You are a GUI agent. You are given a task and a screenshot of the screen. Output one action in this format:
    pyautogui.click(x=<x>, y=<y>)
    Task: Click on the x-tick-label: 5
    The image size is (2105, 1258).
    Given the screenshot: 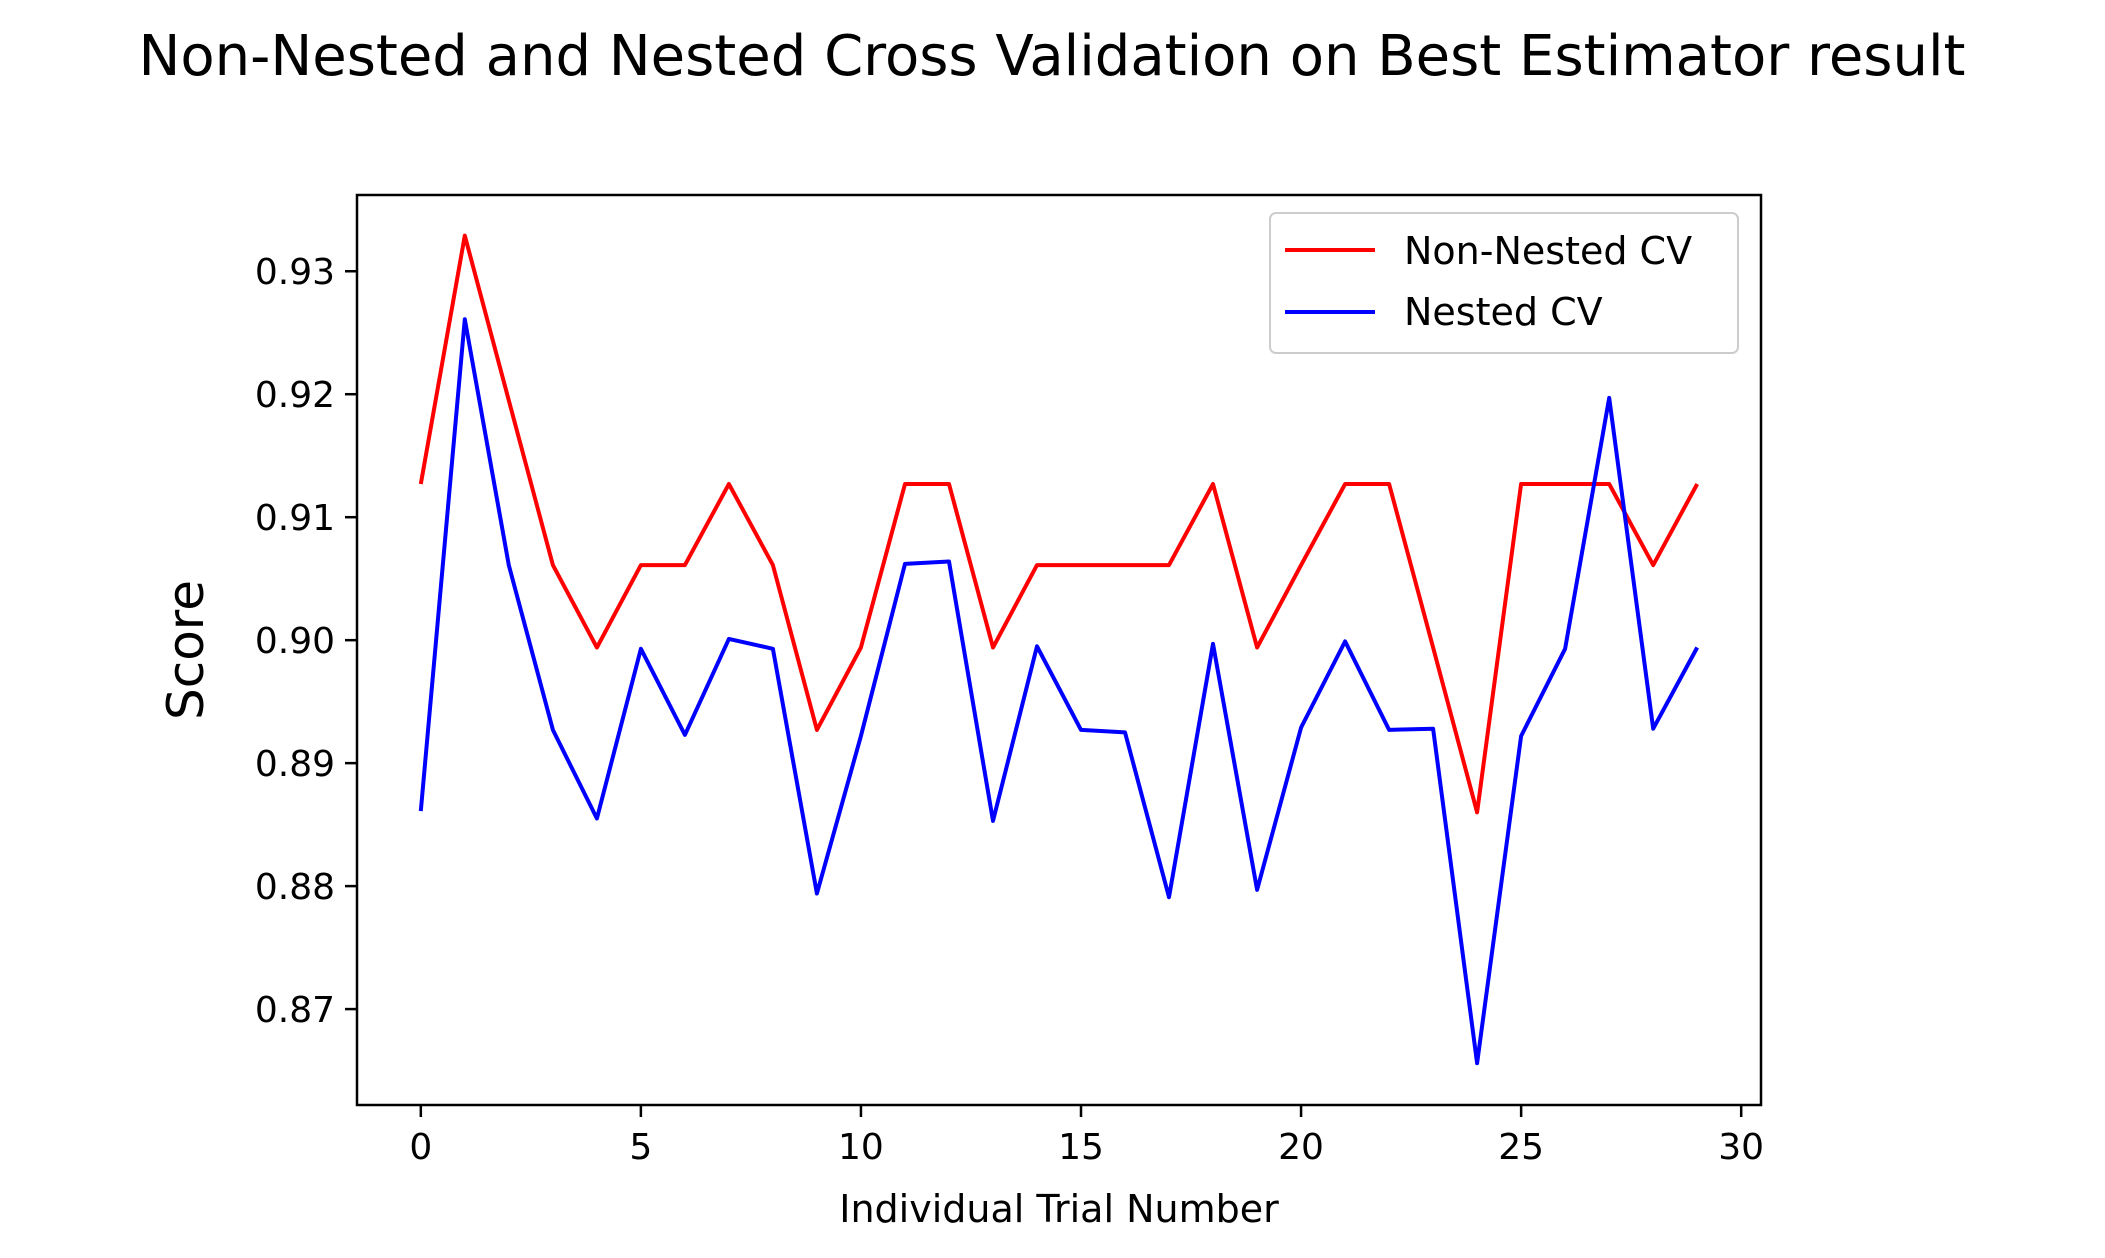 What is the action you would take?
    pyautogui.click(x=640, y=1147)
    